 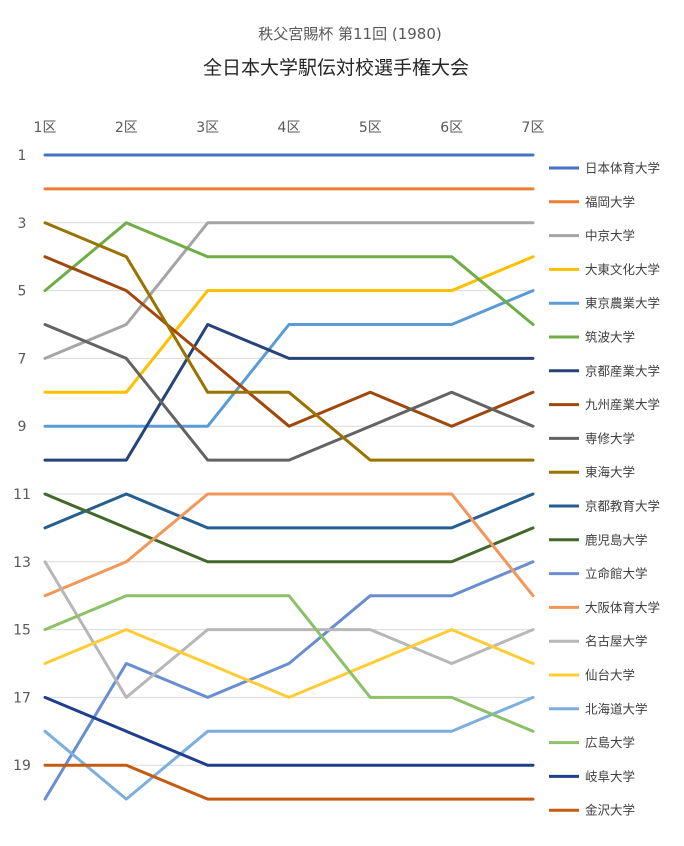 What do you see at coordinates (610, 675) in the screenshot?
I see `legend-label: 仙台大学` at bounding box center [610, 675].